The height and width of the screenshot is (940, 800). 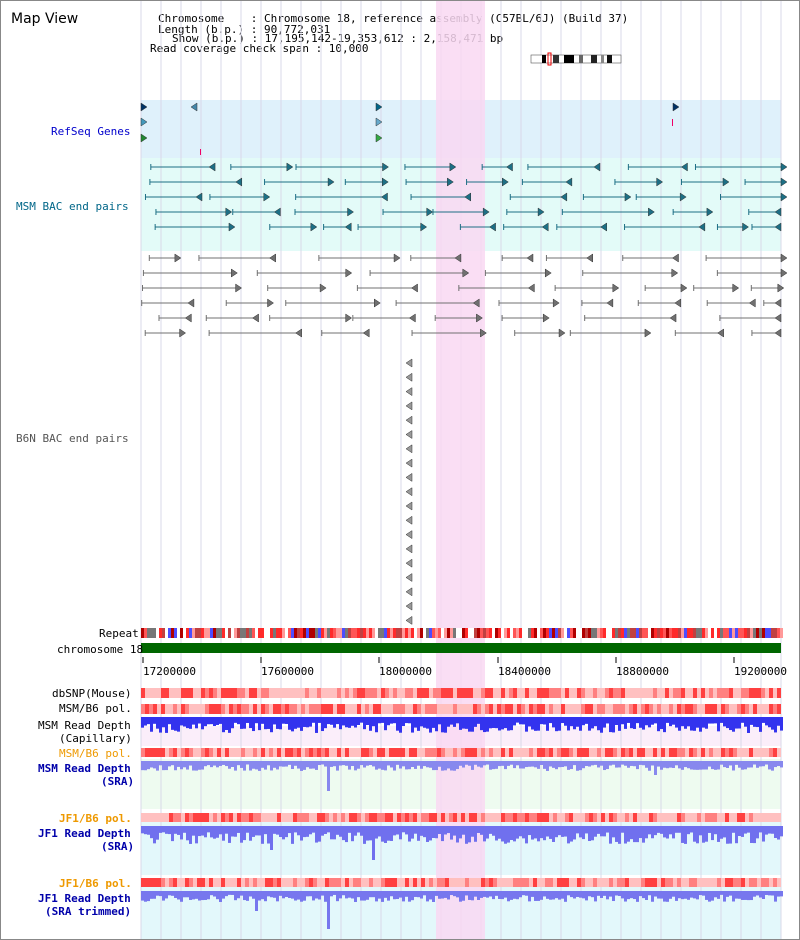 I want to click on track-label-dbsnp: dbSNP(Mouse), so click(x=92, y=693).